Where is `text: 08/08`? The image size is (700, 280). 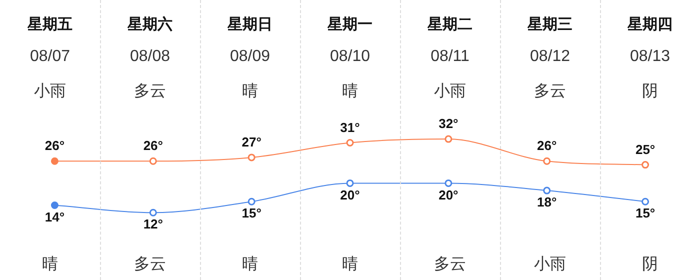
text: 08/08 is located at coordinates (150, 57).